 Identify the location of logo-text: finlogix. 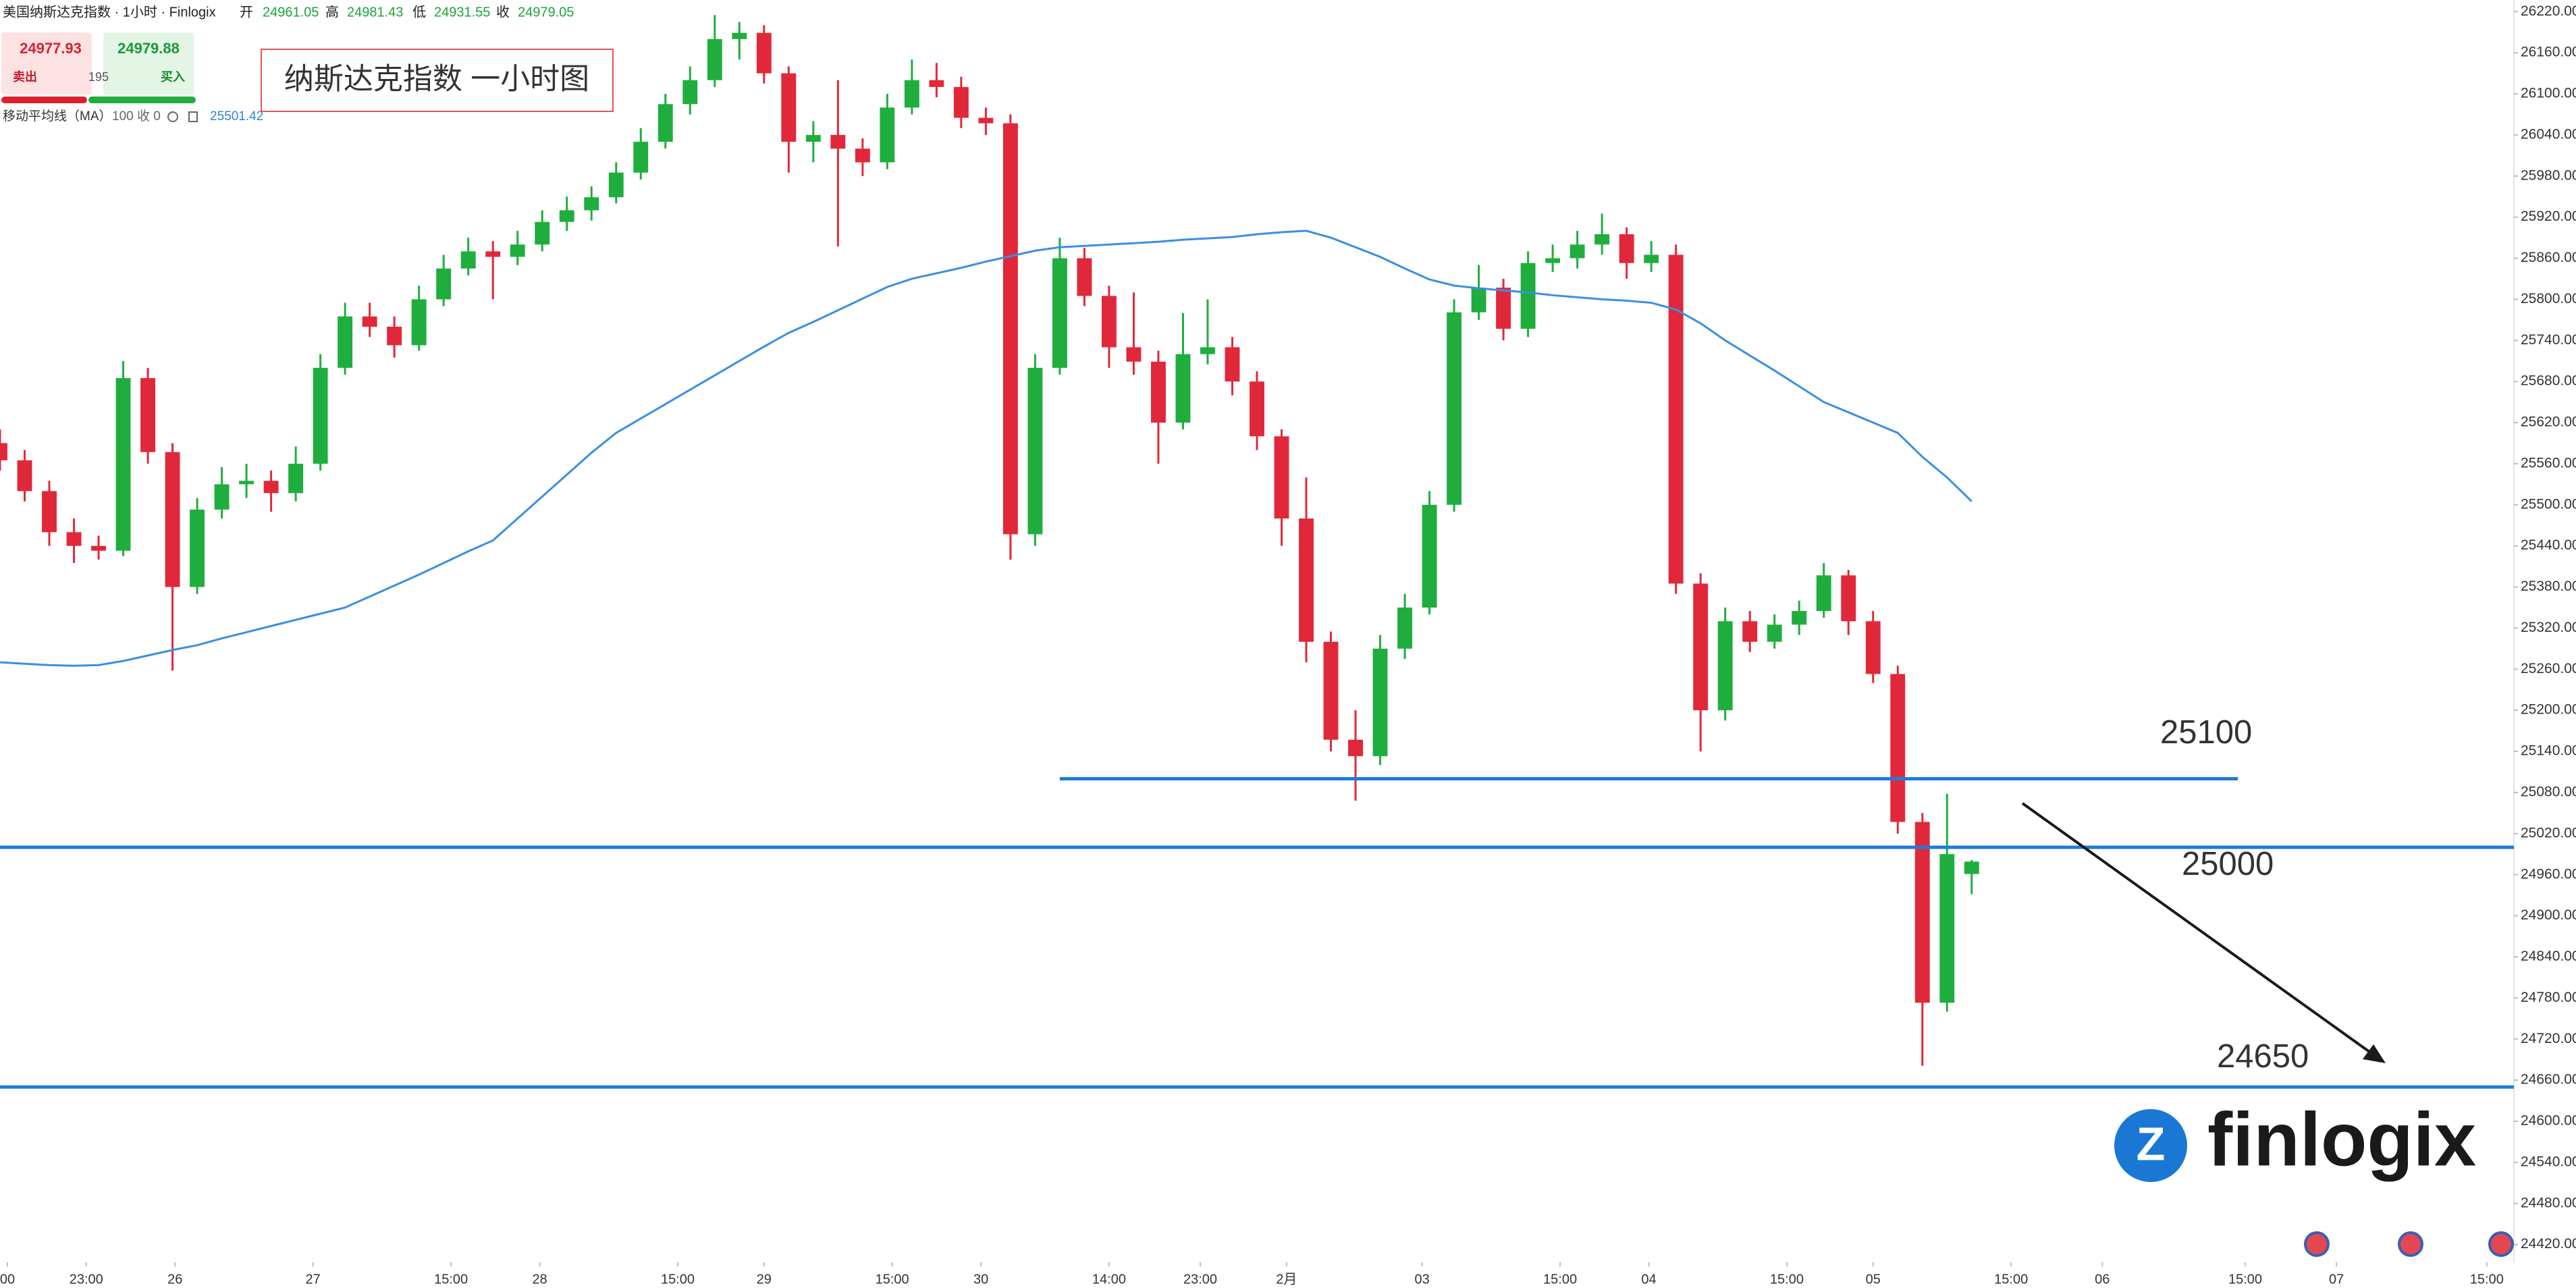
(2341, 1140).